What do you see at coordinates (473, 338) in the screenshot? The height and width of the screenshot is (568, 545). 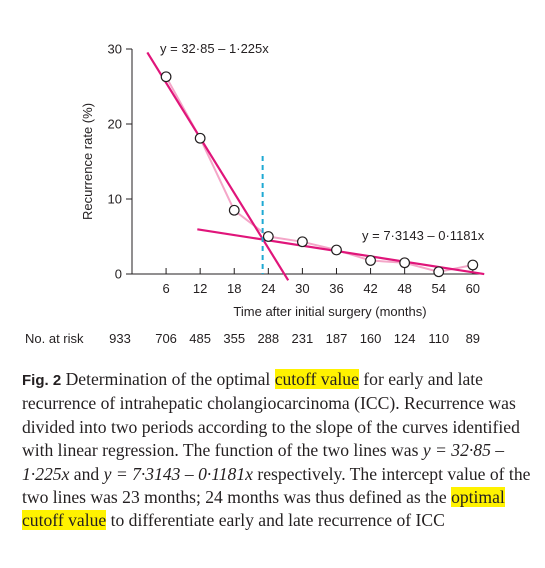 I see `at-risk-value: 89` at bounding box center [473, 338].